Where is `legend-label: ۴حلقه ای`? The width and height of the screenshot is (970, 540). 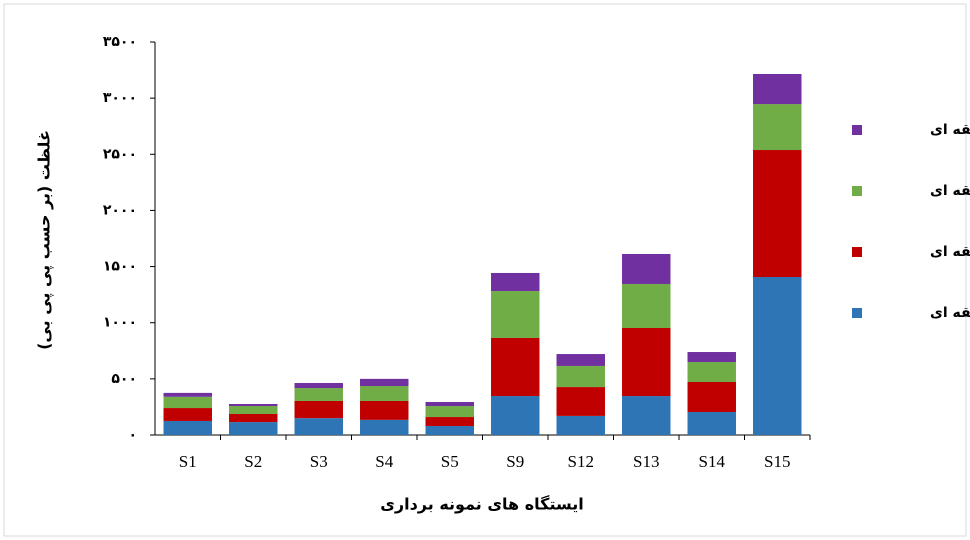
legend-label: ۴حلقه ای is located at coordinates (950, 252).